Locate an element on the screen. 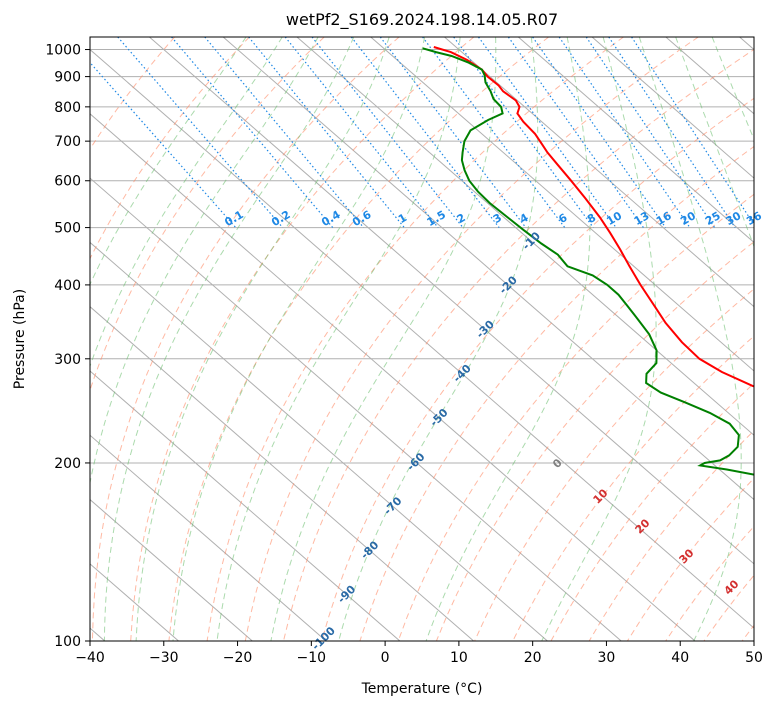 This screenshot has width=775, height=708. x-tick-label: 0 is located at coordinates (385, 658).